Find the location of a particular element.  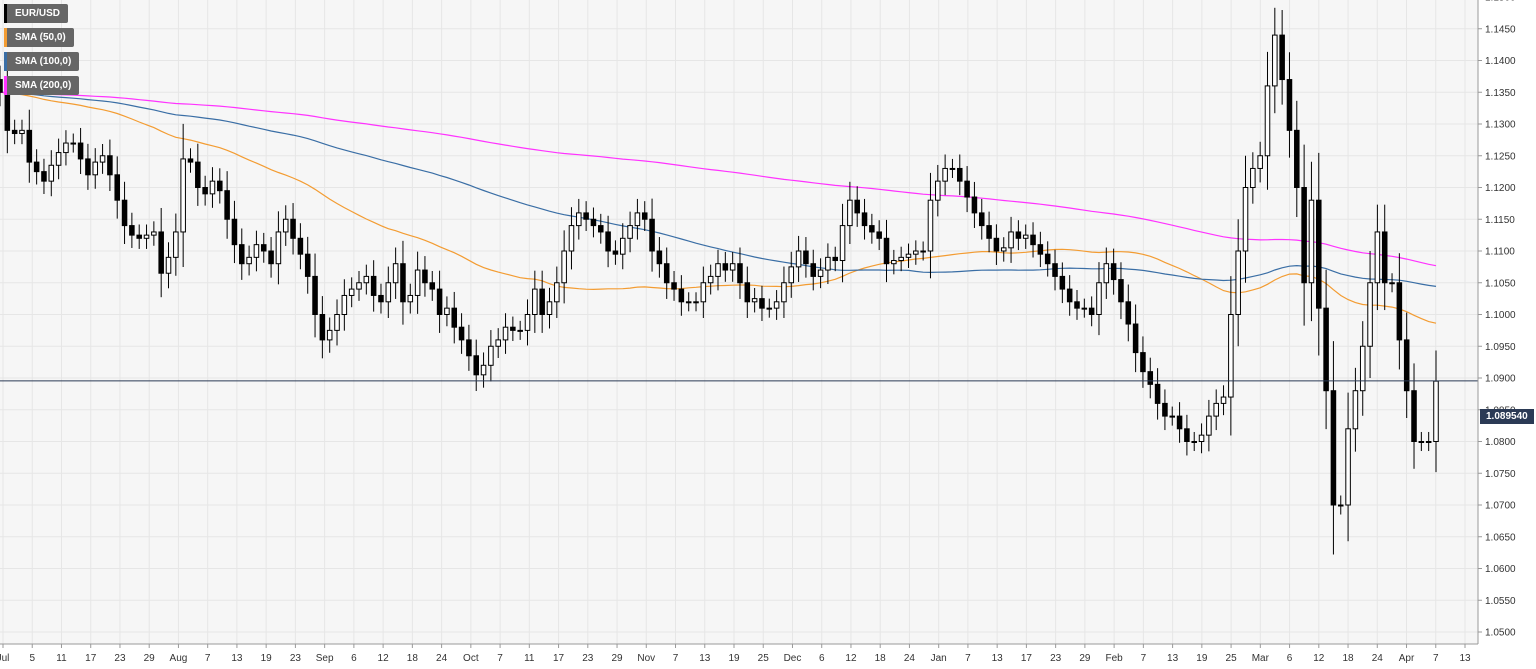

x-tick-label: 25 is located at coordinates (764, 658).